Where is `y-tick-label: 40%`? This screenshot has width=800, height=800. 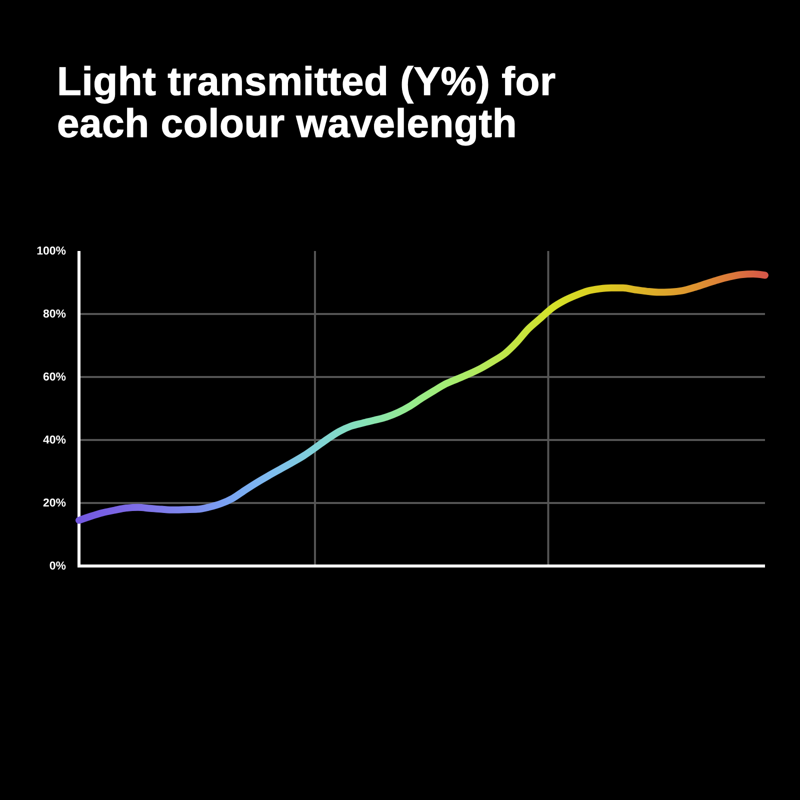
y-tick-label: 40% is located at coordinates (54, 440).